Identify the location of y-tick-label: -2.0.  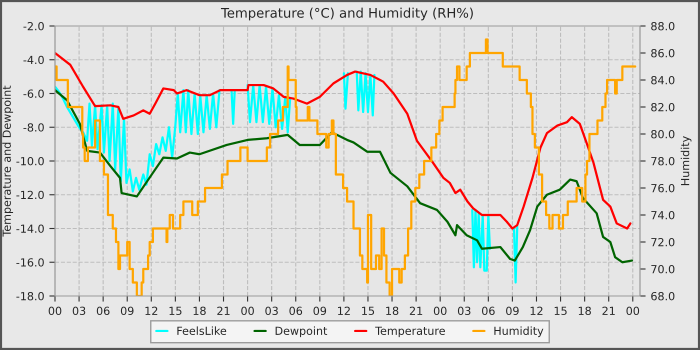
(33, 26).